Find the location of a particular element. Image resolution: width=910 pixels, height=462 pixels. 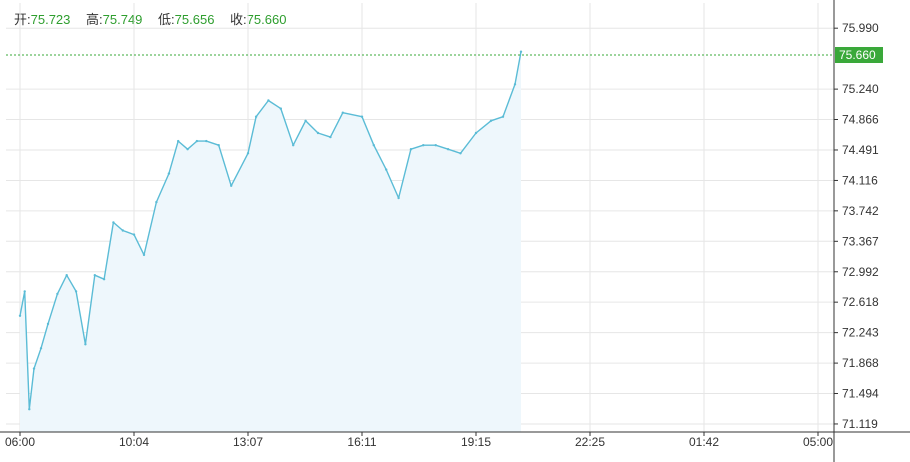

y-tick-label: 74.866 is located at coordinates (860, 120).